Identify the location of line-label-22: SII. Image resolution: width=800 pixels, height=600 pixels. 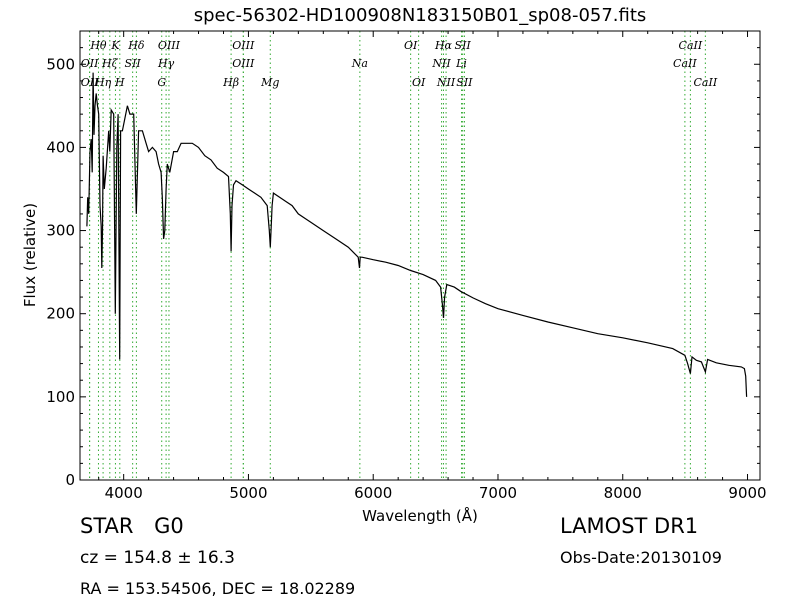
(463, 45).